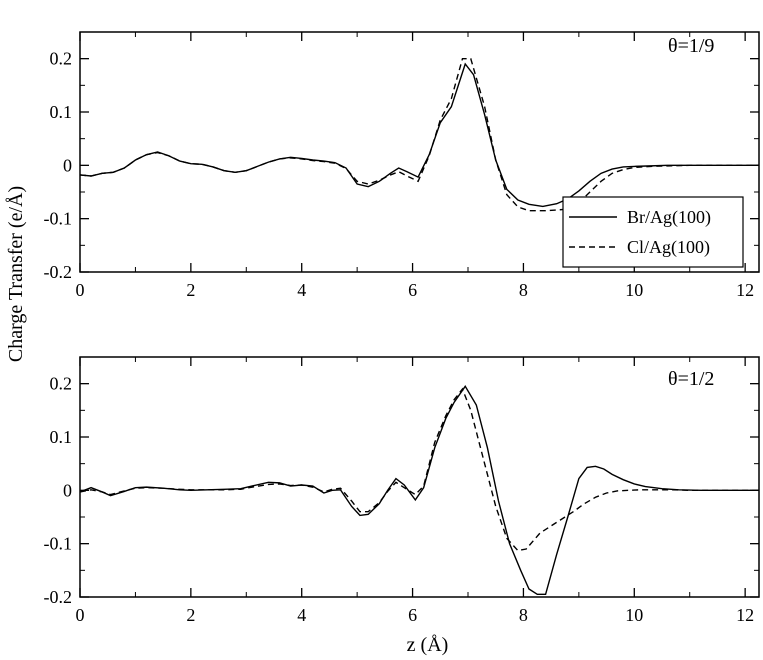 The width and height of the screenshot is (763, 660). What do you see at coordinates (428, 645) in the screenshot?
I see `x-axis-title: z (Å)` at bounding box center [428, 645].